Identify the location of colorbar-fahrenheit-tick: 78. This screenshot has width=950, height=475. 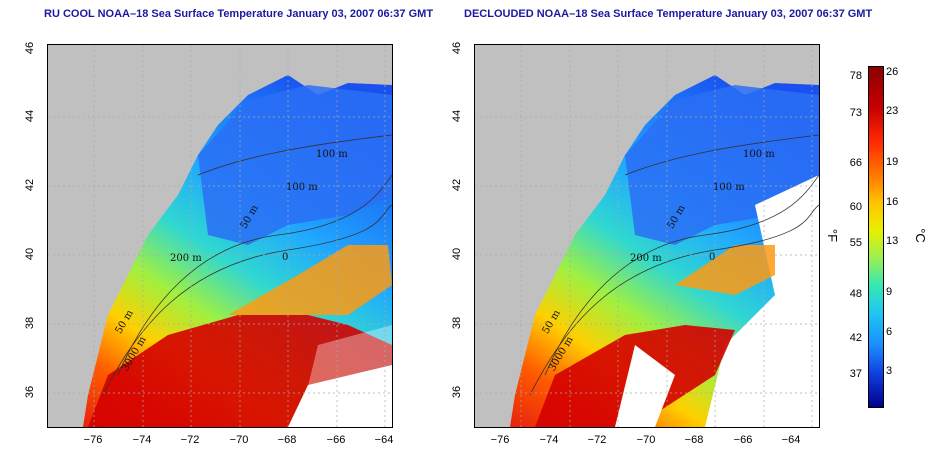
(855, 76).